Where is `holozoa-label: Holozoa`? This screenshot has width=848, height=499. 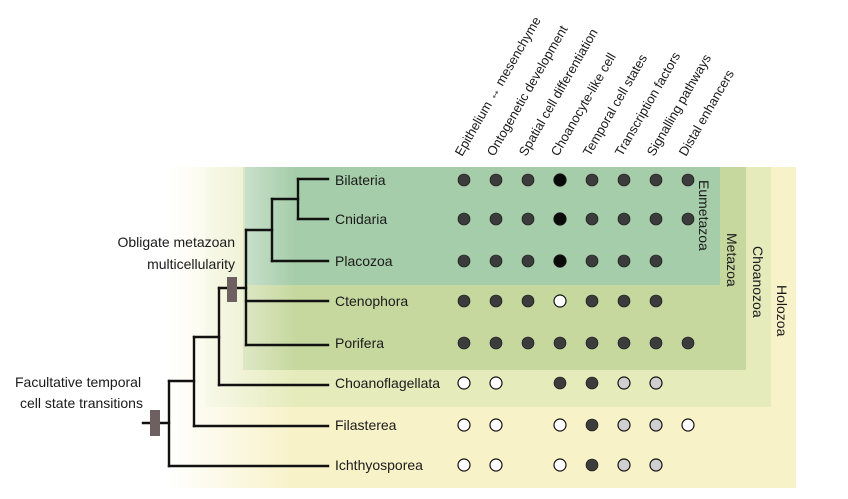 holozoa-label: Holozoa is located at coordinates (782, 311).